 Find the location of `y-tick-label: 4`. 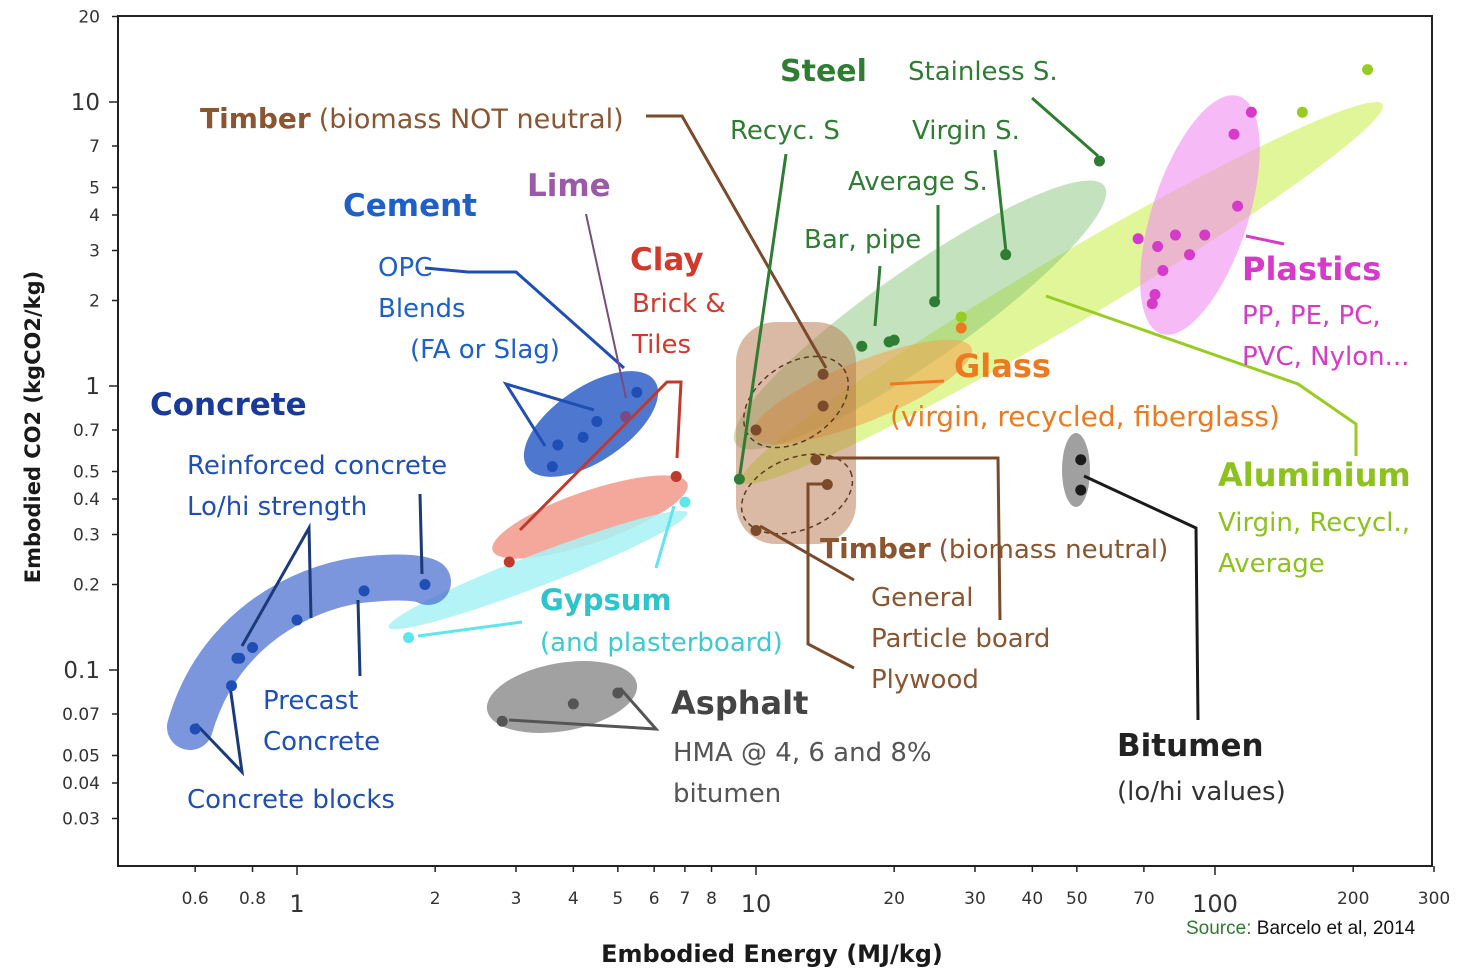

y-tick-label: 4 is located at coordinates (94, 216).